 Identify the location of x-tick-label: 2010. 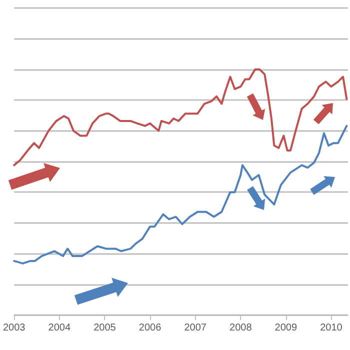
(331, 328).